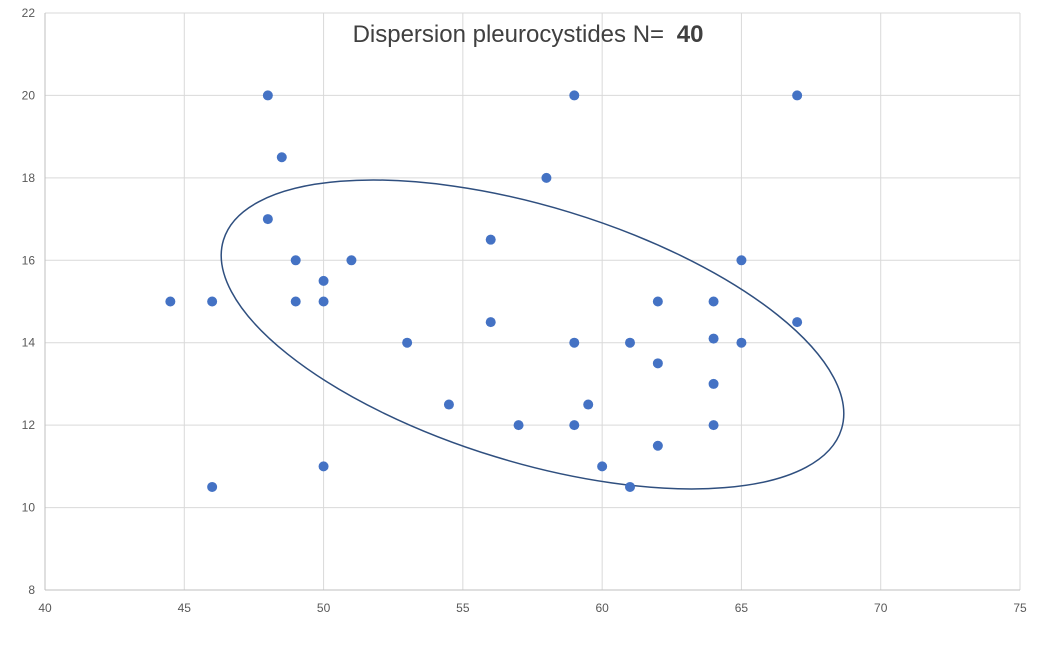 Image resolution: width=1043 pixels, height=646 pixels. What do you see at coordinates (508, 34) in the screenshot?
I see `chart-title-text: Dispersion pleurocystides N=` at bounding box center [508, 34].